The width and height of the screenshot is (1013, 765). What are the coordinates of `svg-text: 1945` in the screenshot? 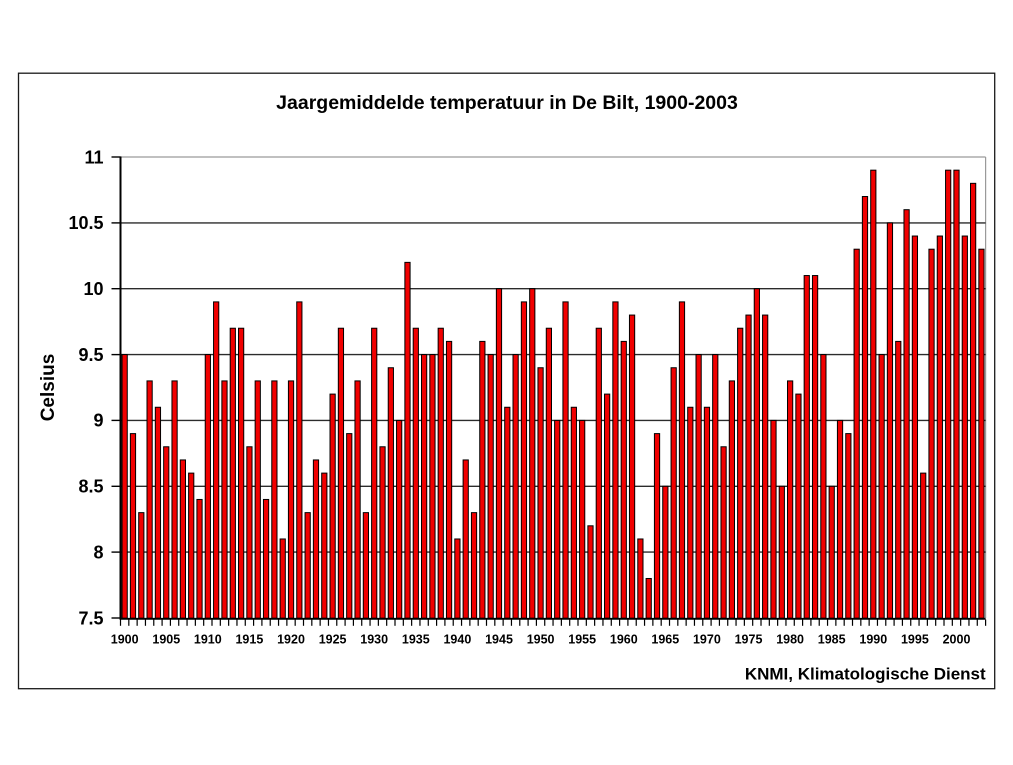 It's located at (499, 640).